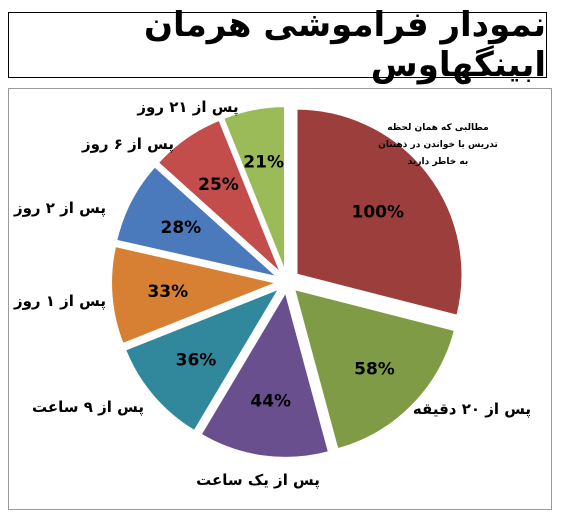 The height and width of the screenshot is (521, 565). What do you see at coordinates (127, 144) in the screenshot?
I see `category-label-7: پس از ۶ روز` at bounding box center [127, 144].